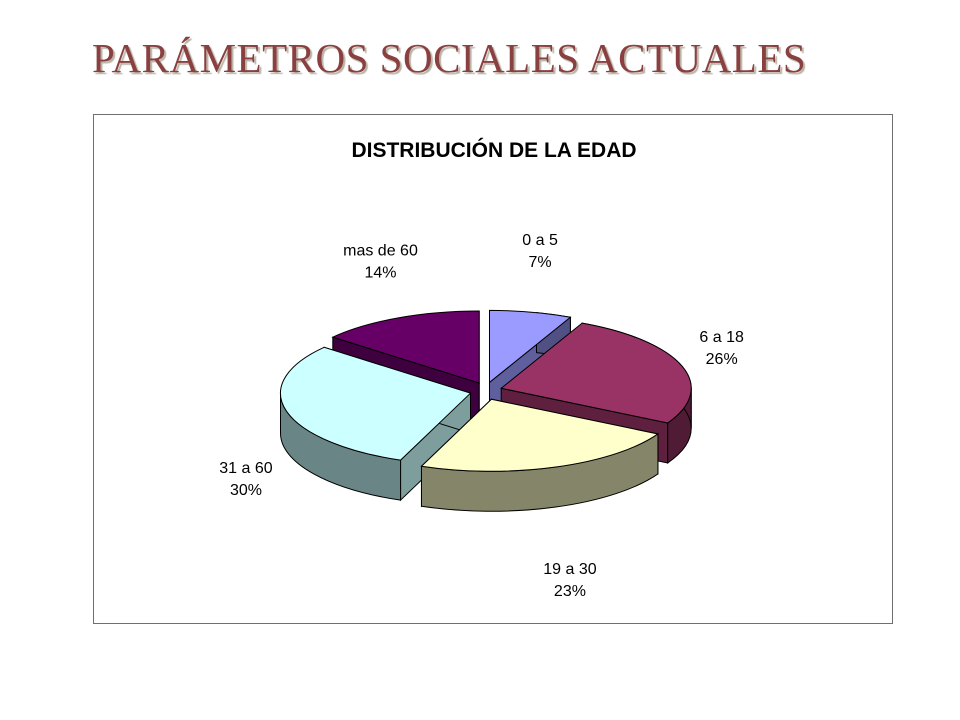 This screenshot has width=960, height=720. I want to click on slice-label-name-3: 31 a 60, so click(245, 468).